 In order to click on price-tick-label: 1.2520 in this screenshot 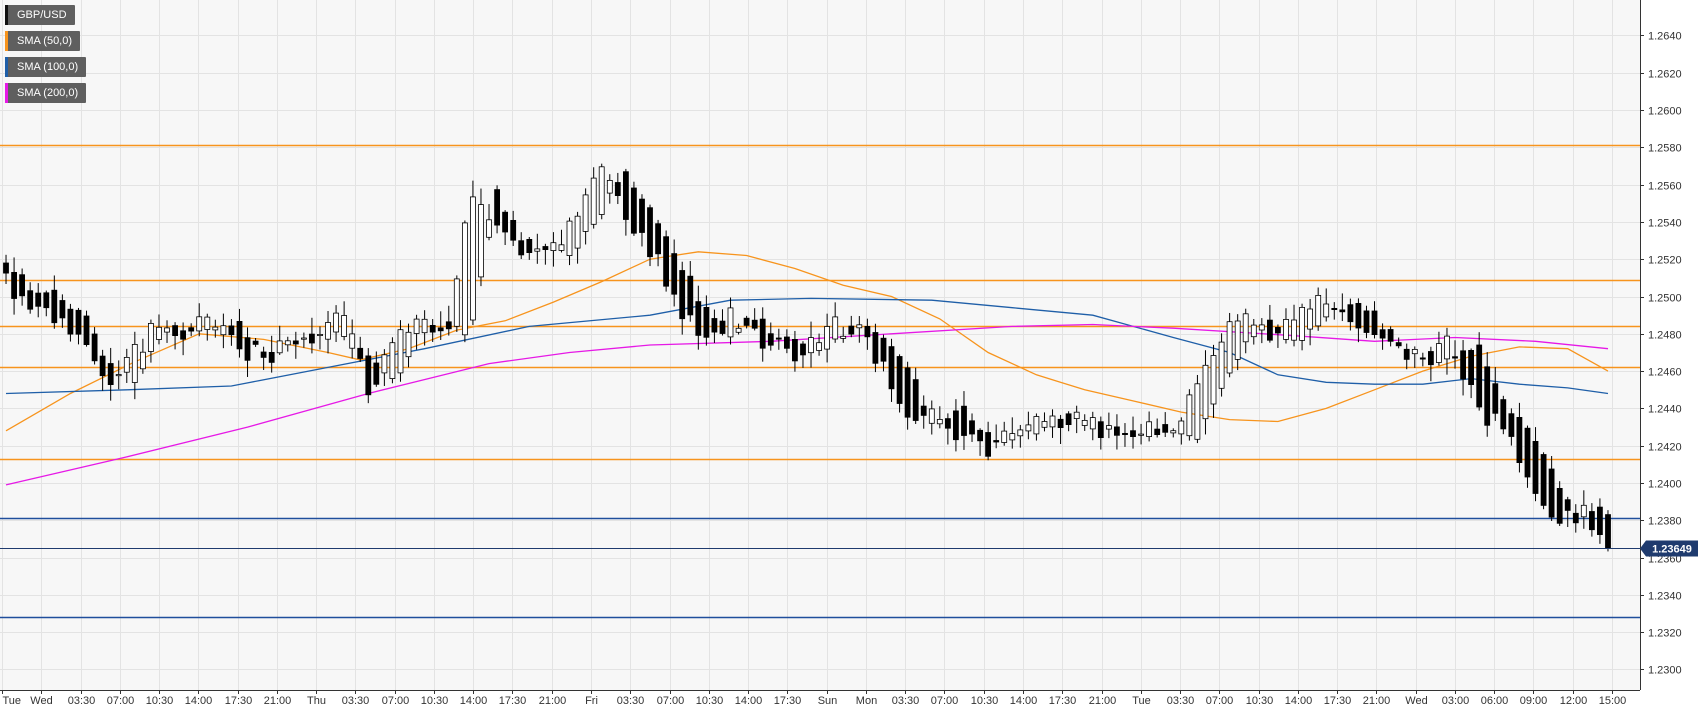, I will do `click(1665, 261)`.